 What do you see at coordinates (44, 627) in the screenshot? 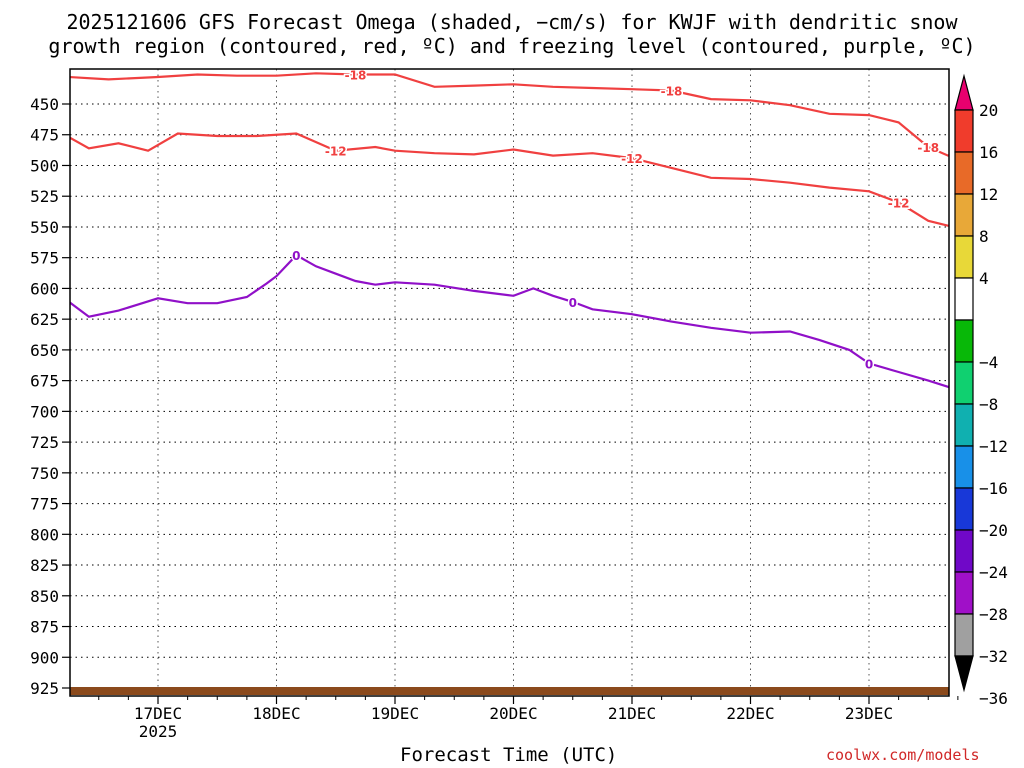
I see `y-tick-label: 875` at bounding box center [44, 627].